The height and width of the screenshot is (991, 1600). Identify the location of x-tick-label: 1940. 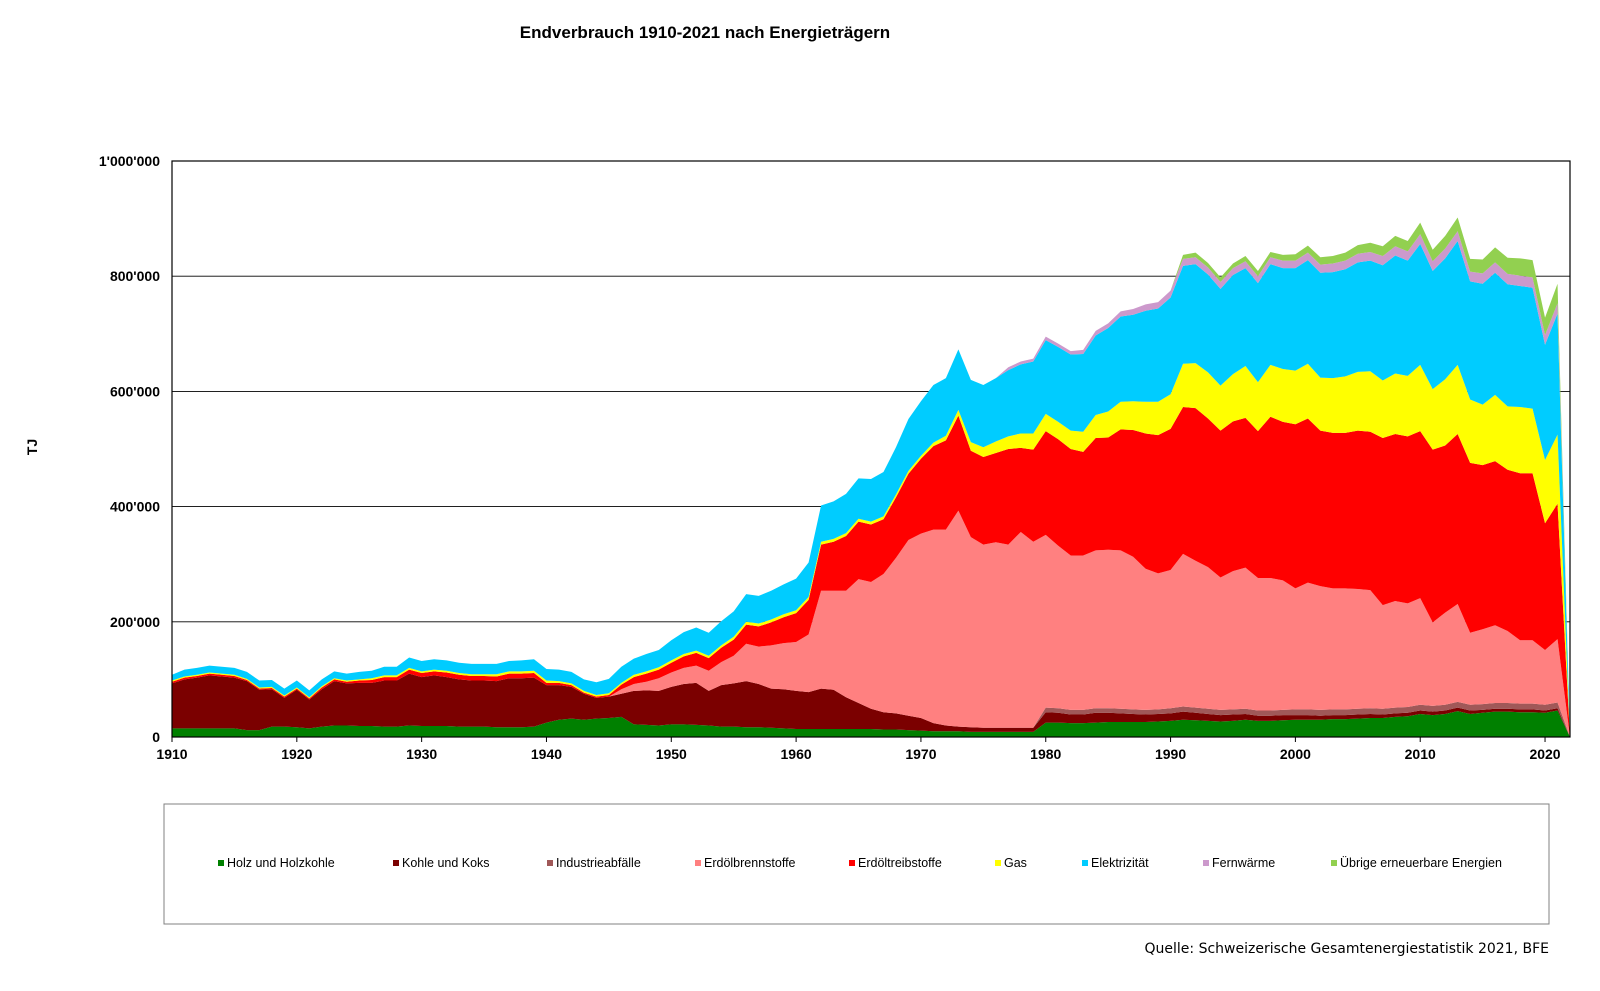
(546, 754).